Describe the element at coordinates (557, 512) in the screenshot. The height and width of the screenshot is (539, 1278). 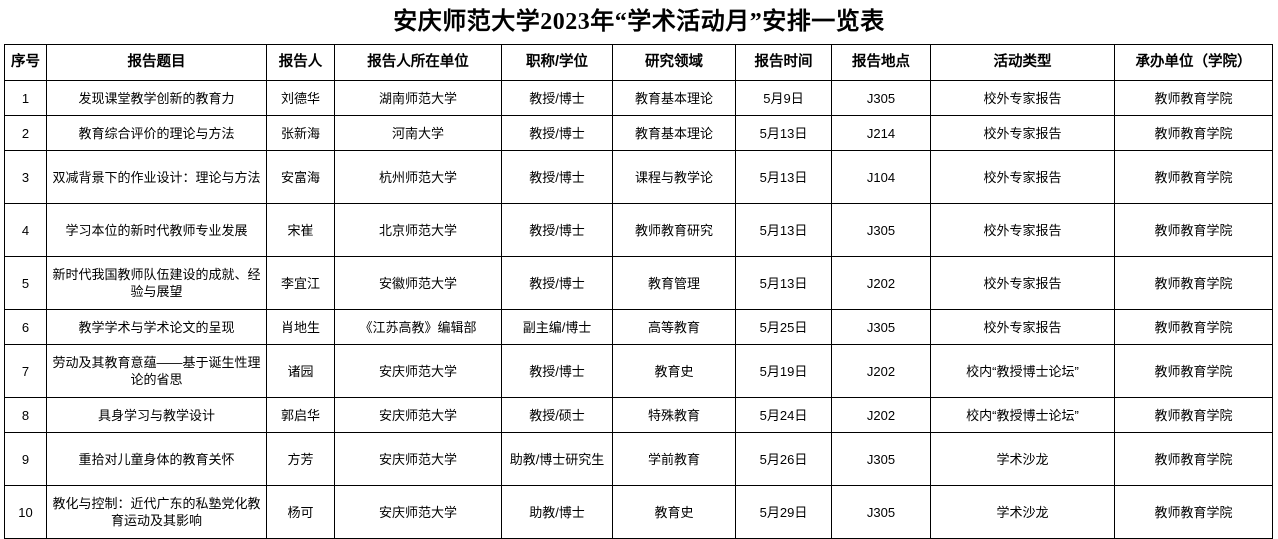
I see `cell-rank: 助教/博士` at that location.